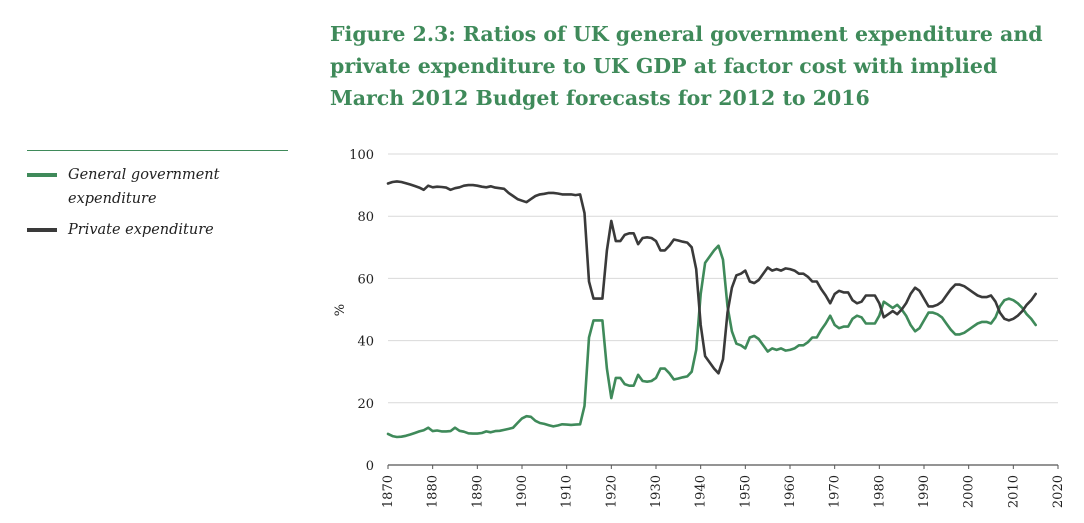 This screenshot has height=523, width=1084. Describe the element at coordinates (522, 491) in the screenshot. I see `x-tick-label: 1900` at that location.